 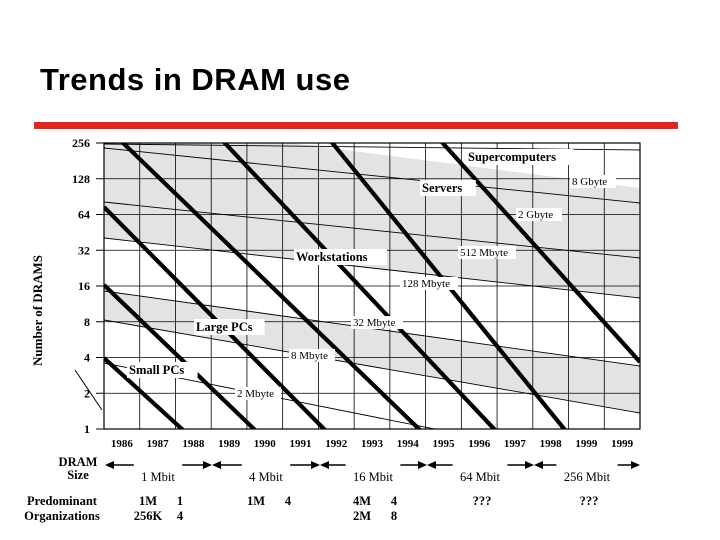 What do you see at coordinates (229, 444) in the screenshot?
I see `x-tick-label: 1989` at bounding box center [229, 444].